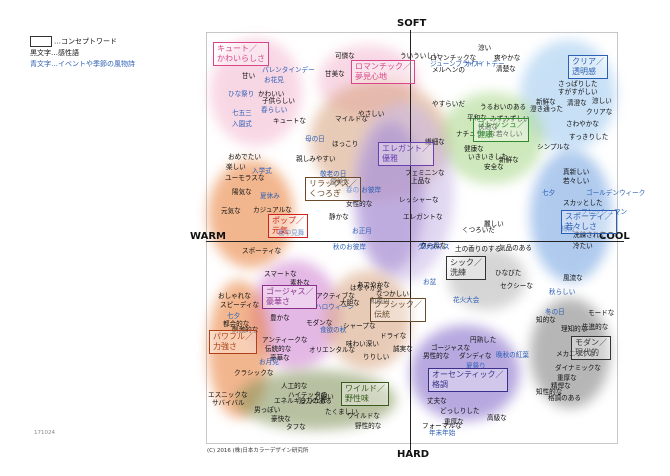 This screenshot has width=670, height=476. What do you see at coordinates (228, 395) in the screenshot?
I see `kansei-keyword: エスニックな` at bounding box center [228, 395].